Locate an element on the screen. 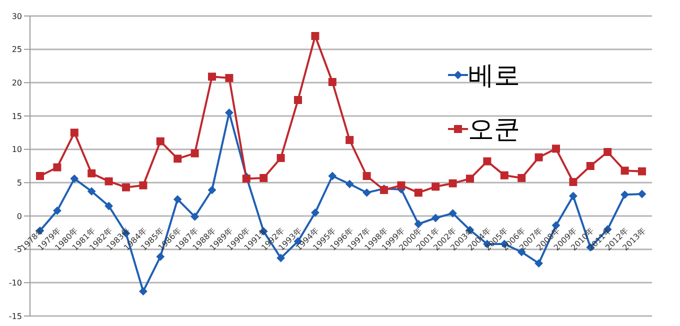  y-tick-label: 25 is located at coordinates (17, 49).